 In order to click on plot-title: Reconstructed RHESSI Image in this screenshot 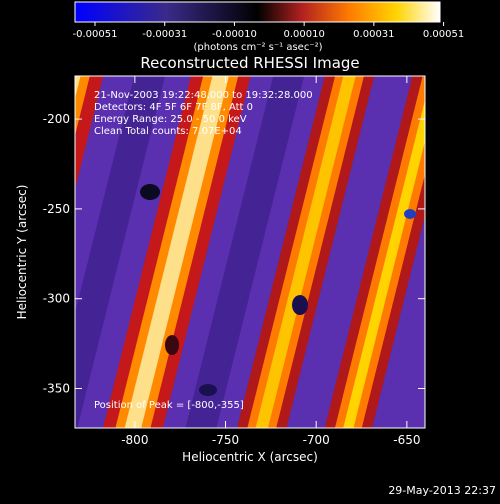, I will do `click(249, 63)`.